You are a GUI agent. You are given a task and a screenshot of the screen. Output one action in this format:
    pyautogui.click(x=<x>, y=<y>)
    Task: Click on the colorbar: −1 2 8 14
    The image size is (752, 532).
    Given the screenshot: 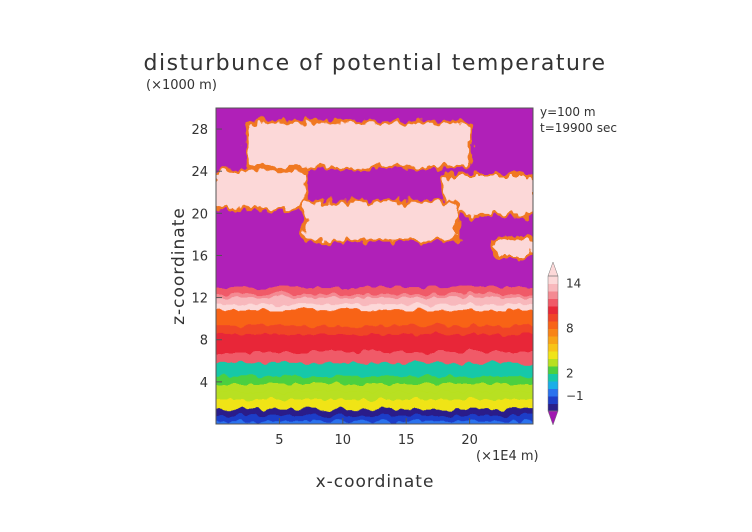 What is the action you would take?
    pyautogui.click(x=566, y=343)
    